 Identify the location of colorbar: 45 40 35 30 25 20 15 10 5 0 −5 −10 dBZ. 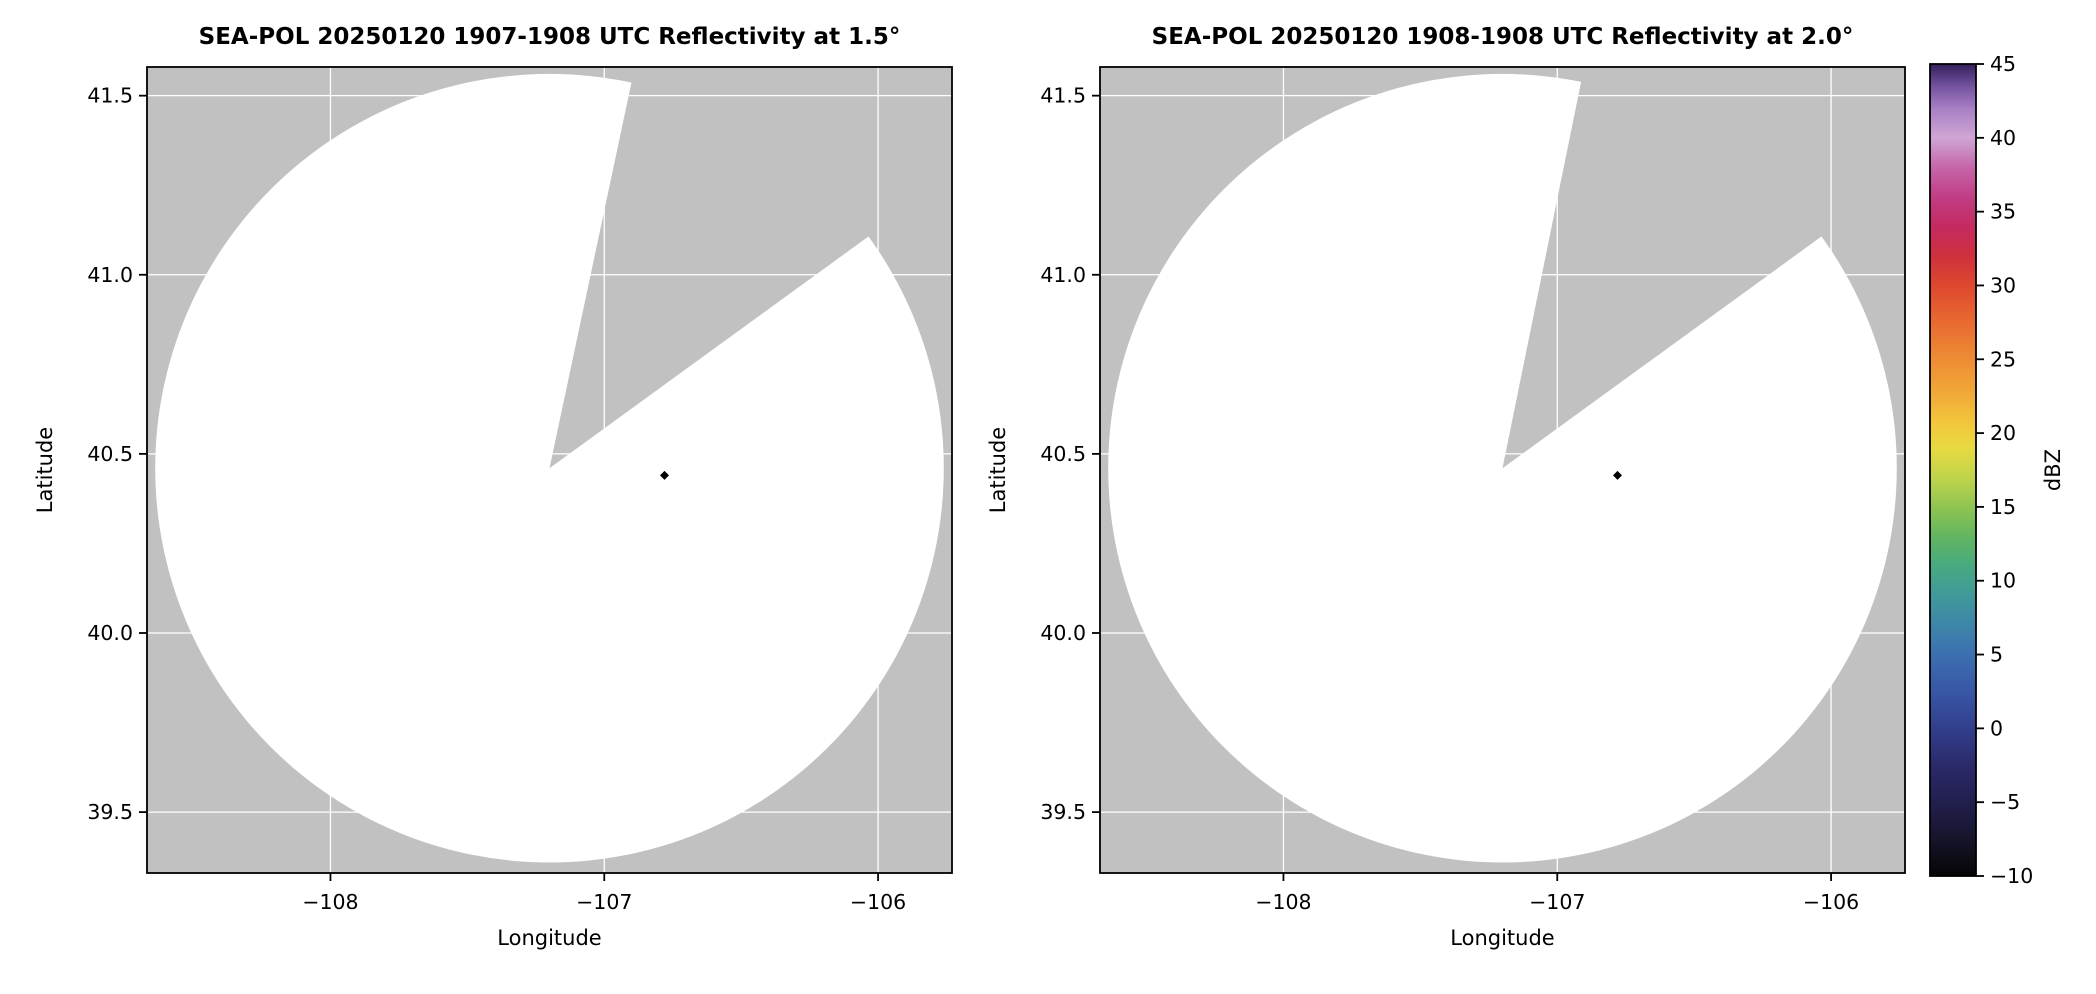
(1997, 470).